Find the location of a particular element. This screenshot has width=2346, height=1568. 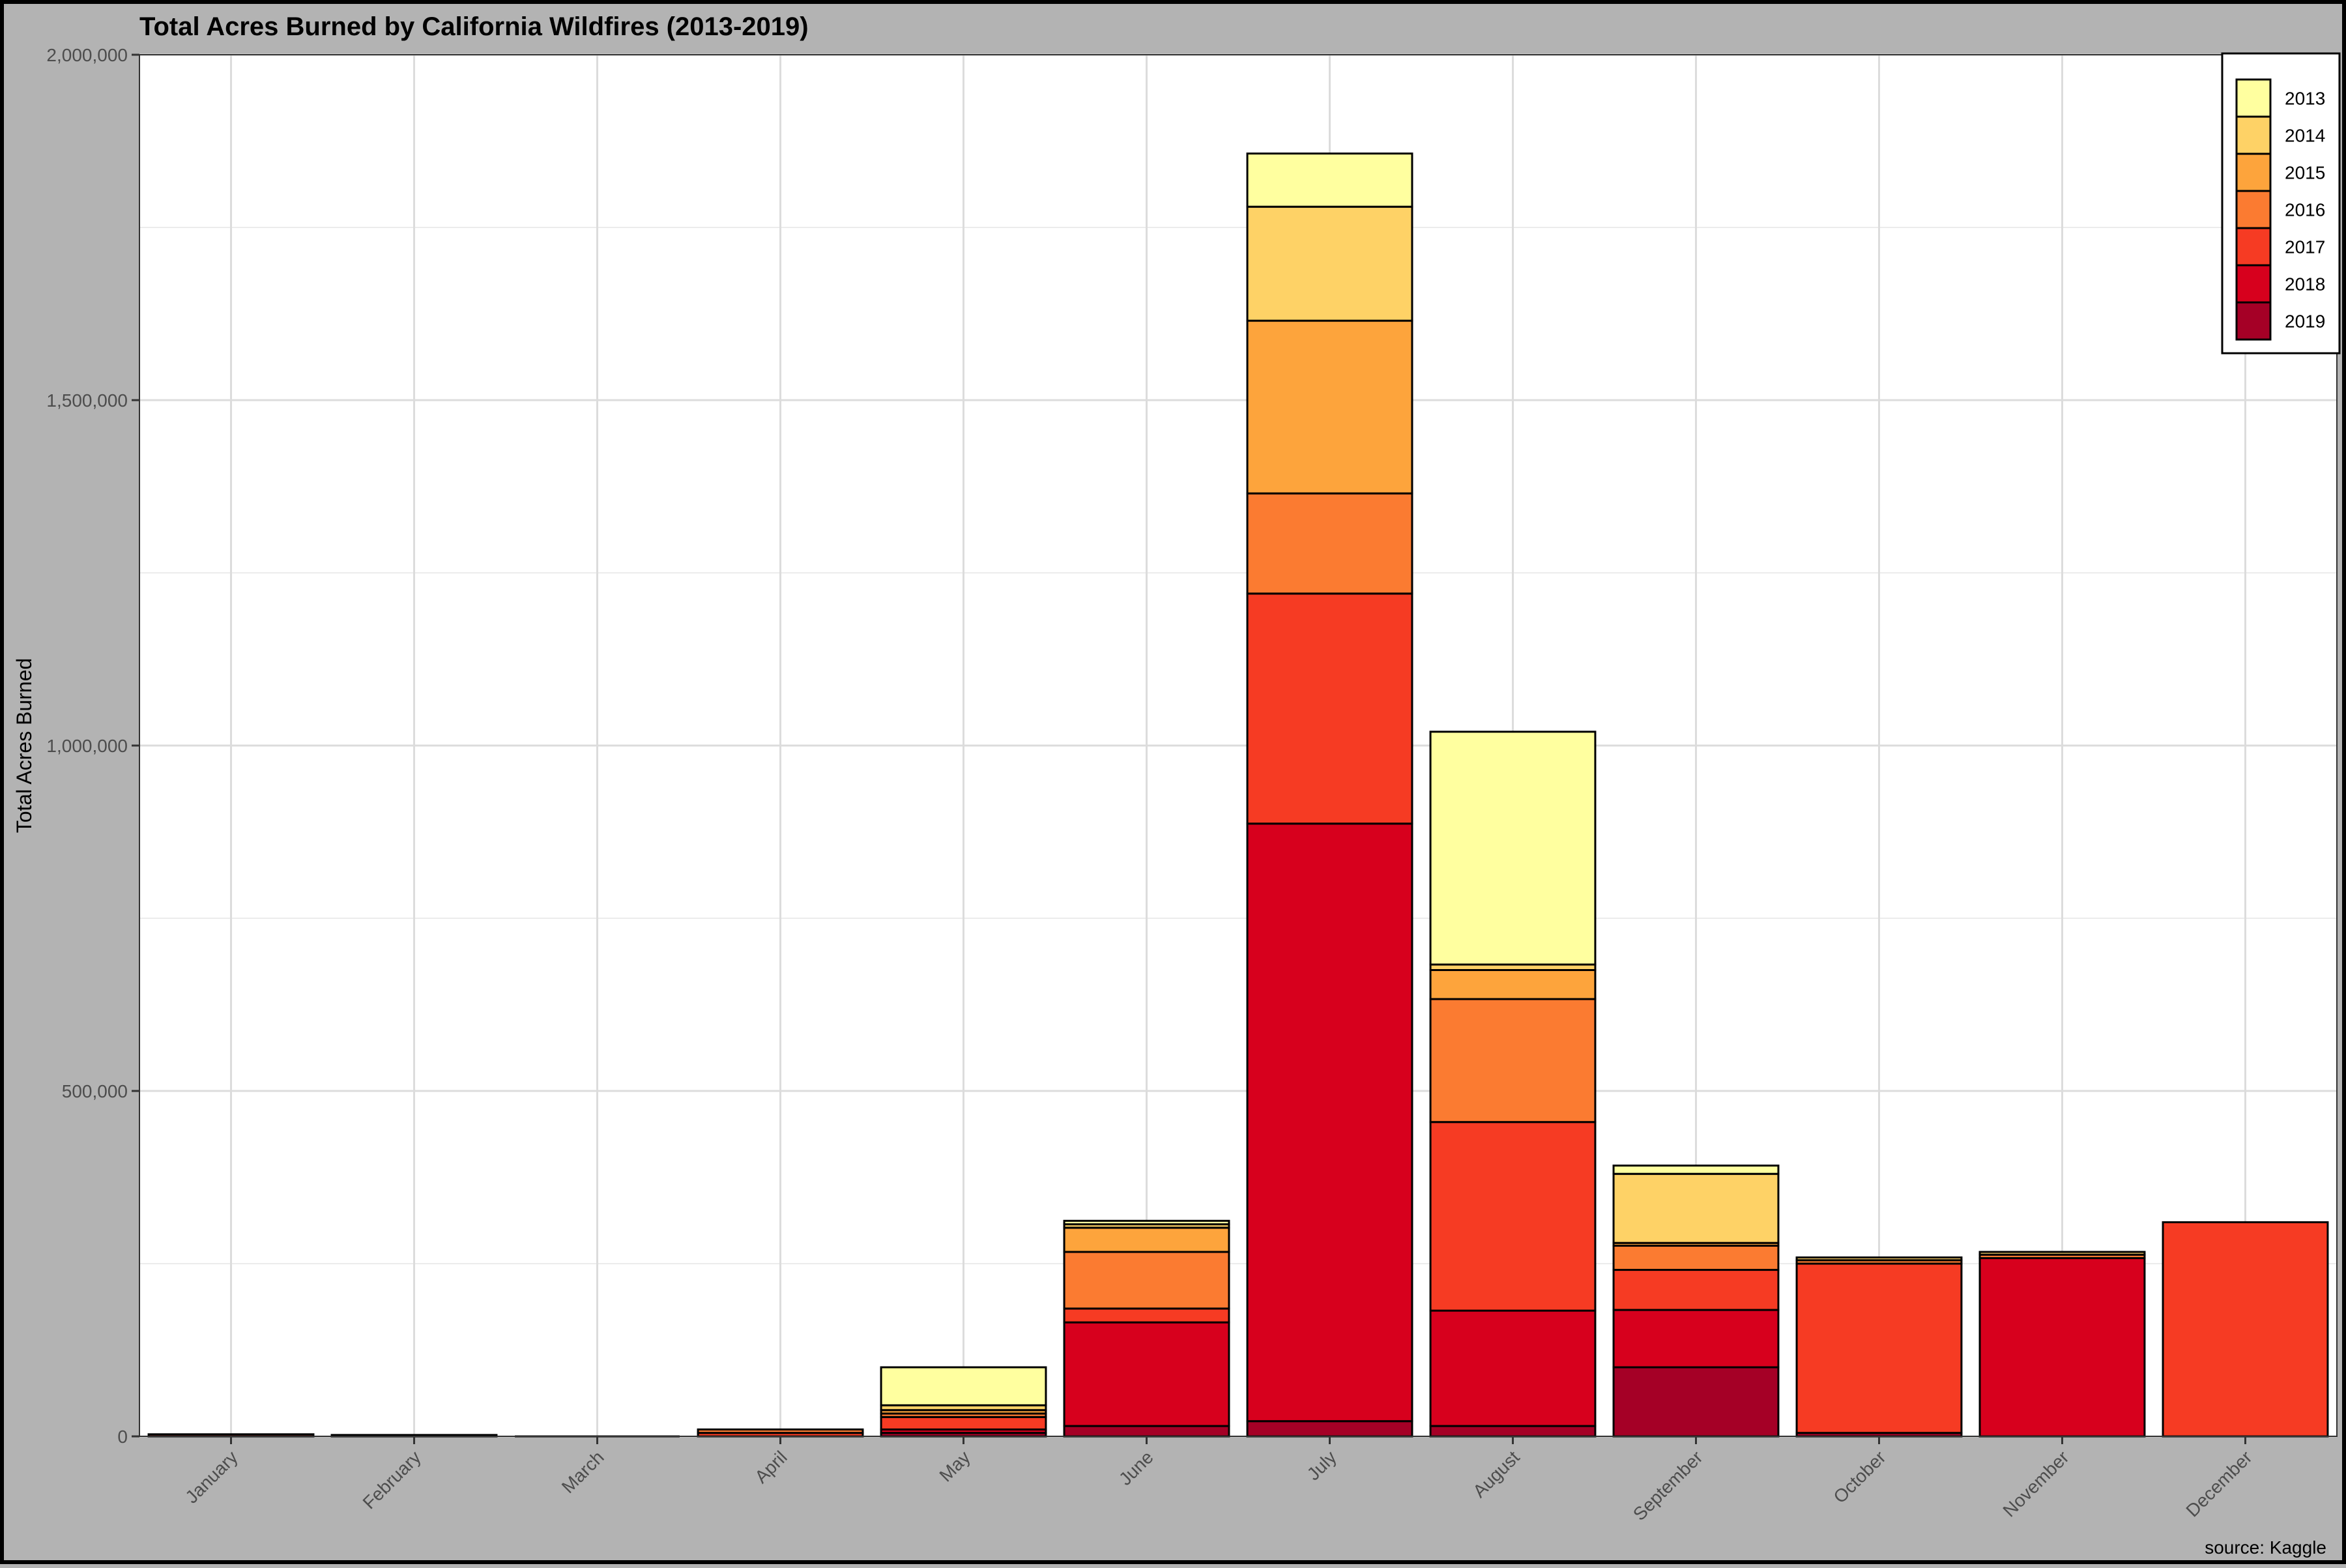

bar-segment-2017-october is located at coordinates (1879, 1348).